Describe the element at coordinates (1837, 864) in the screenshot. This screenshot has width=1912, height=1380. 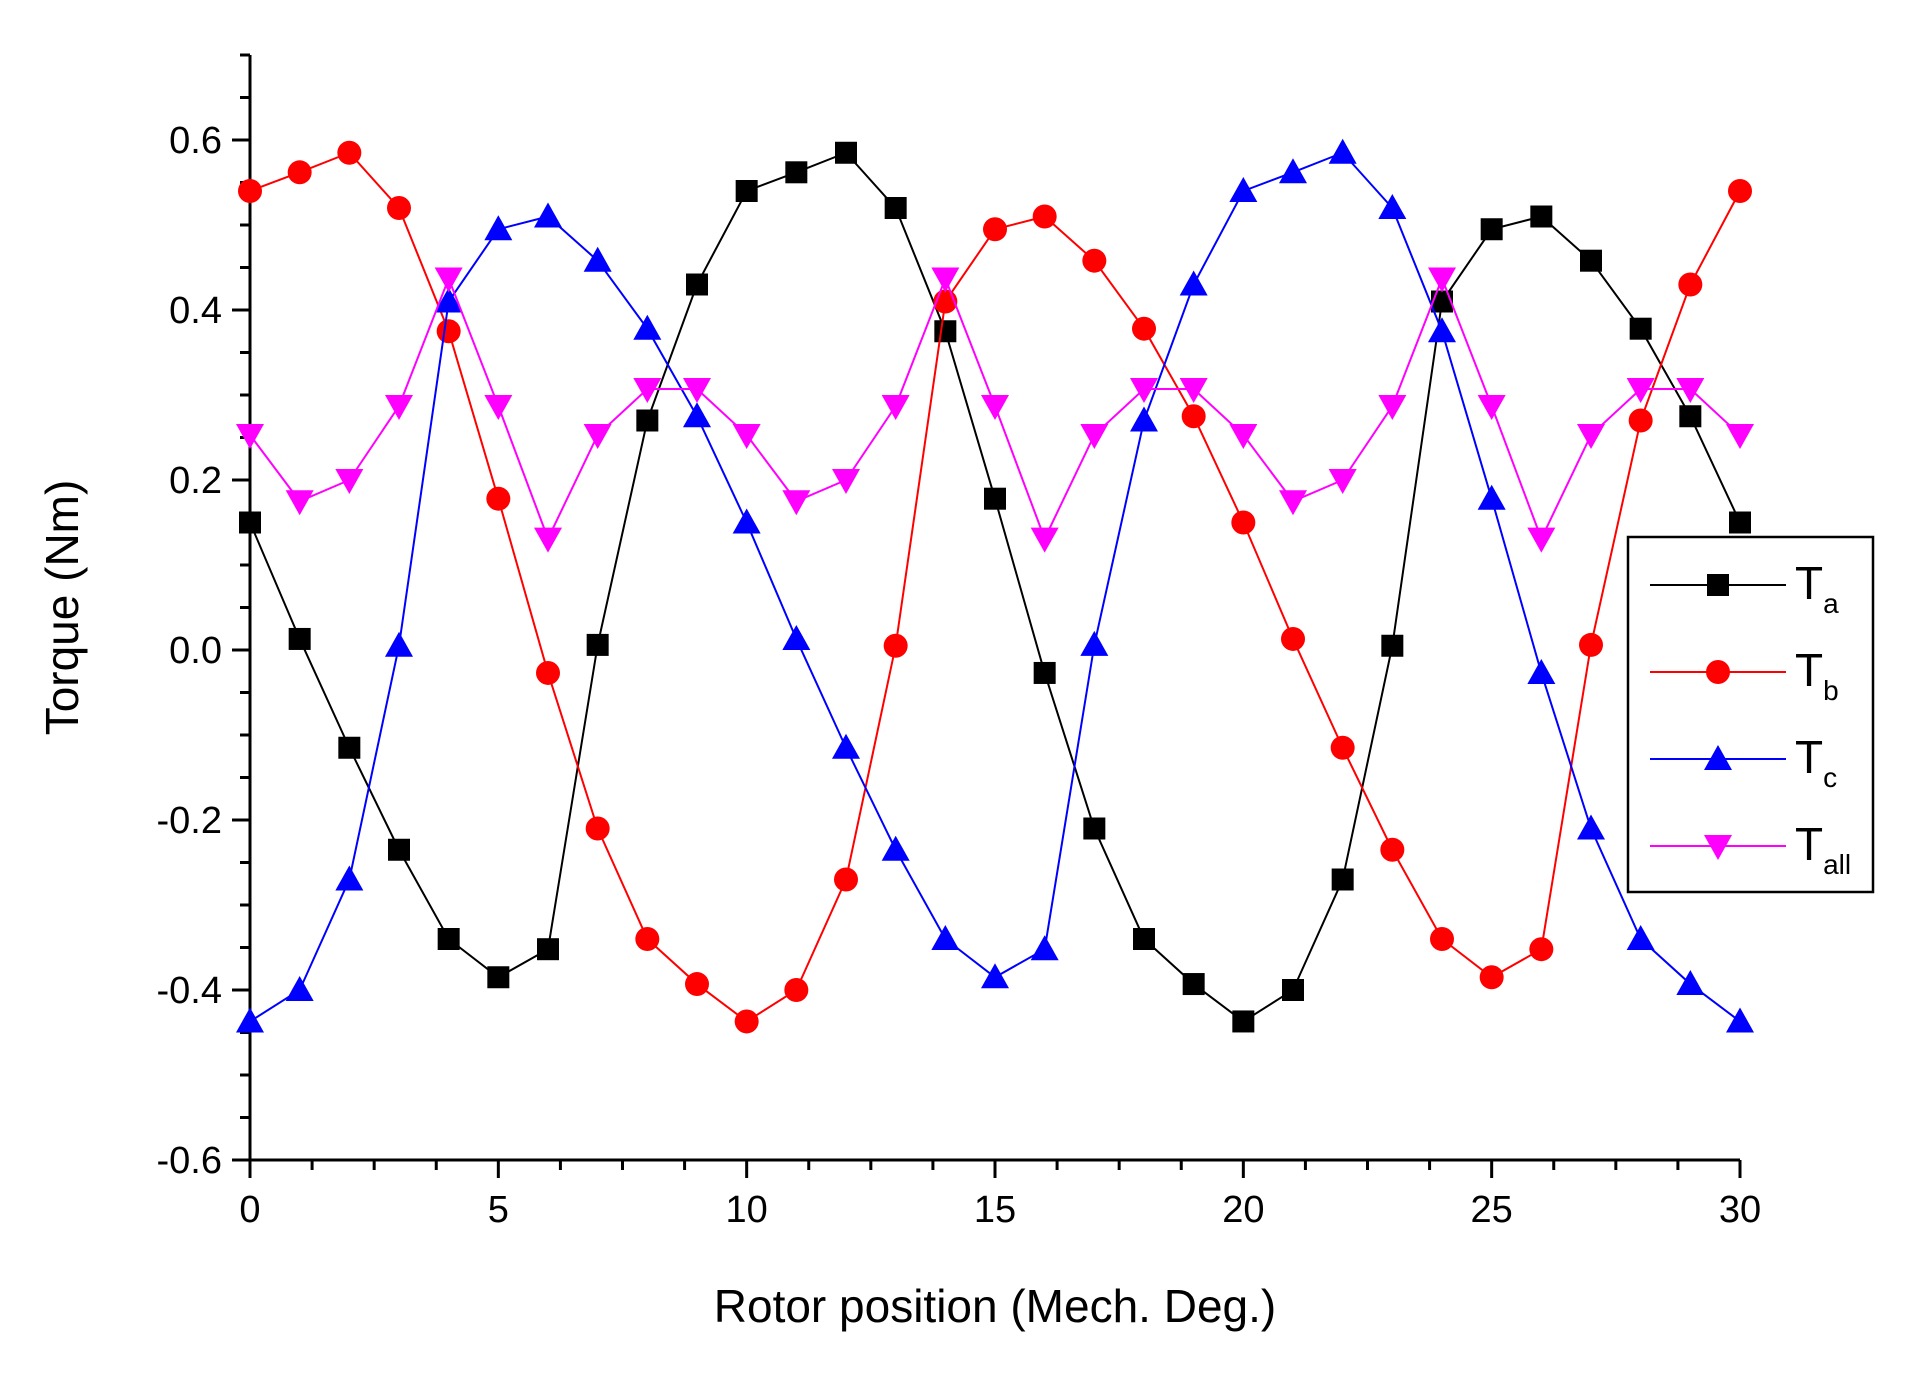
I see `legend-subscript: all` at that location.